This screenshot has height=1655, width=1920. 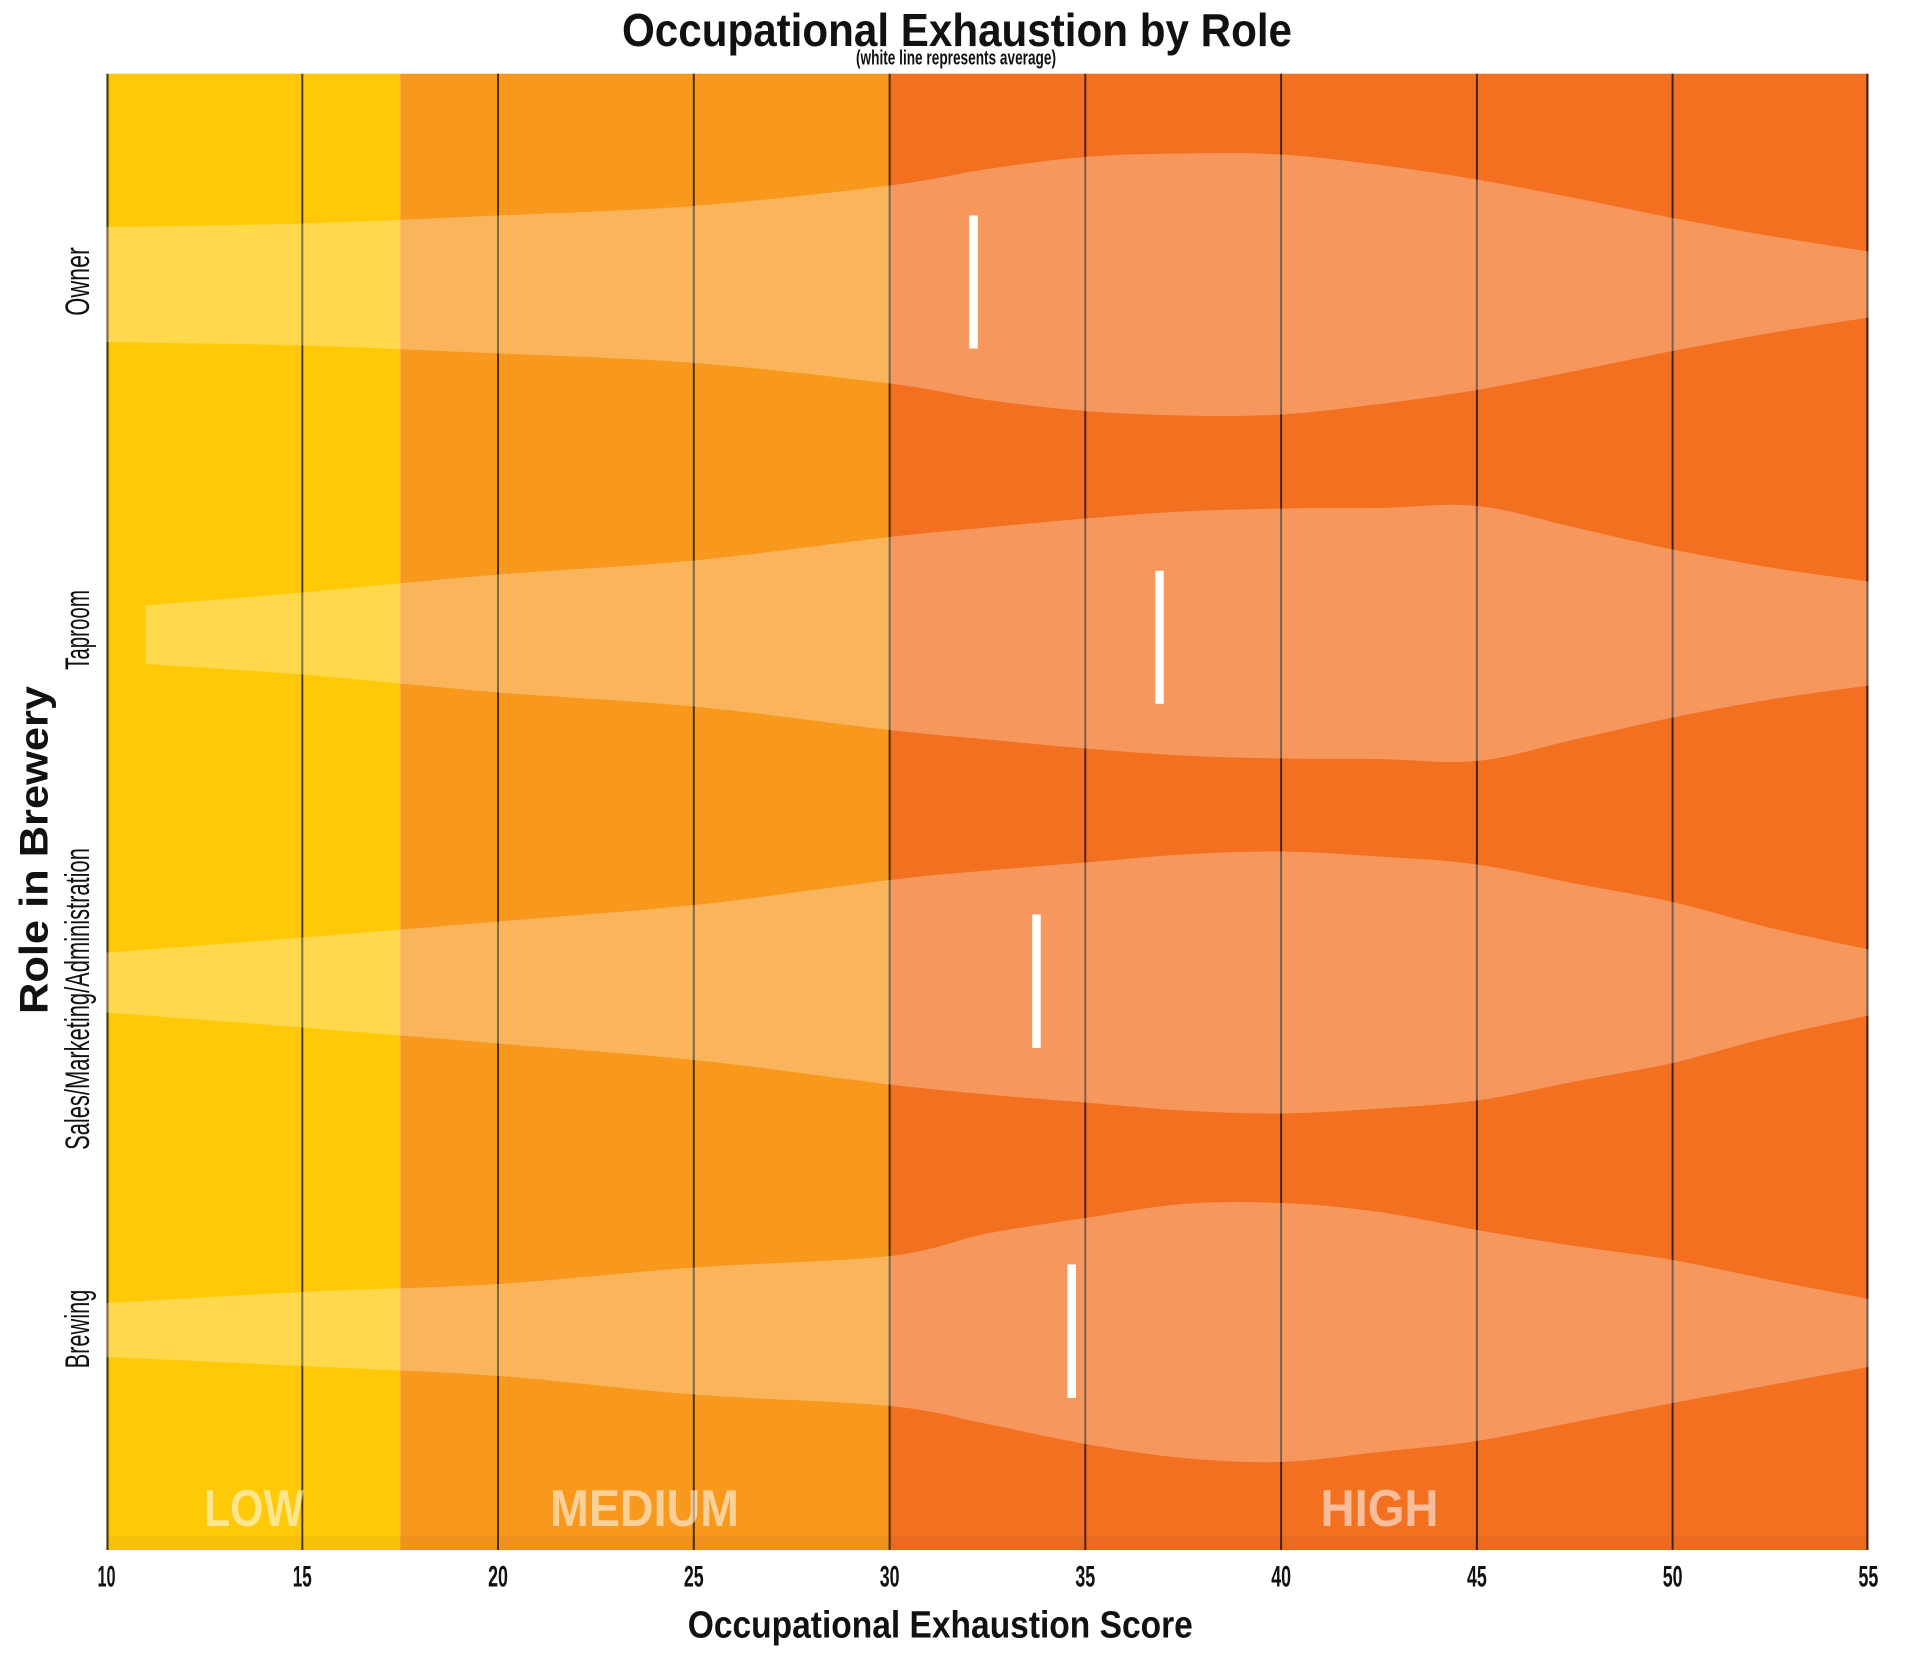 What do you see at coordinates (957, 30) in the screenshot?
I see `svg-text:Occupational Exhaustion by Rol: Occupational Exhaustion by Role` at bounding box center [957, 30].